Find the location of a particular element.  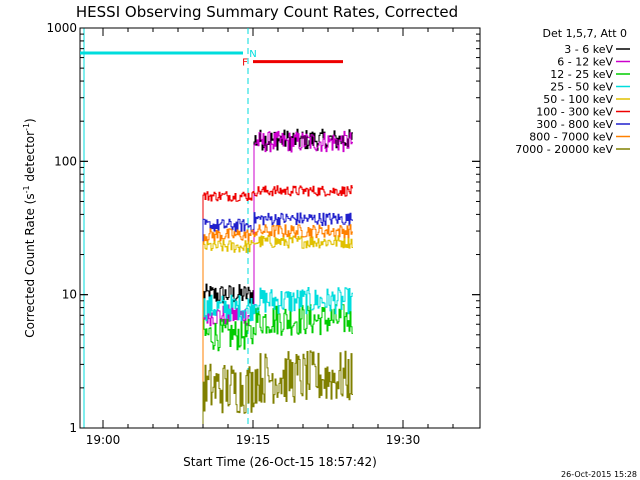

y-tick-label: 10 is located at coordinates (69, 295).